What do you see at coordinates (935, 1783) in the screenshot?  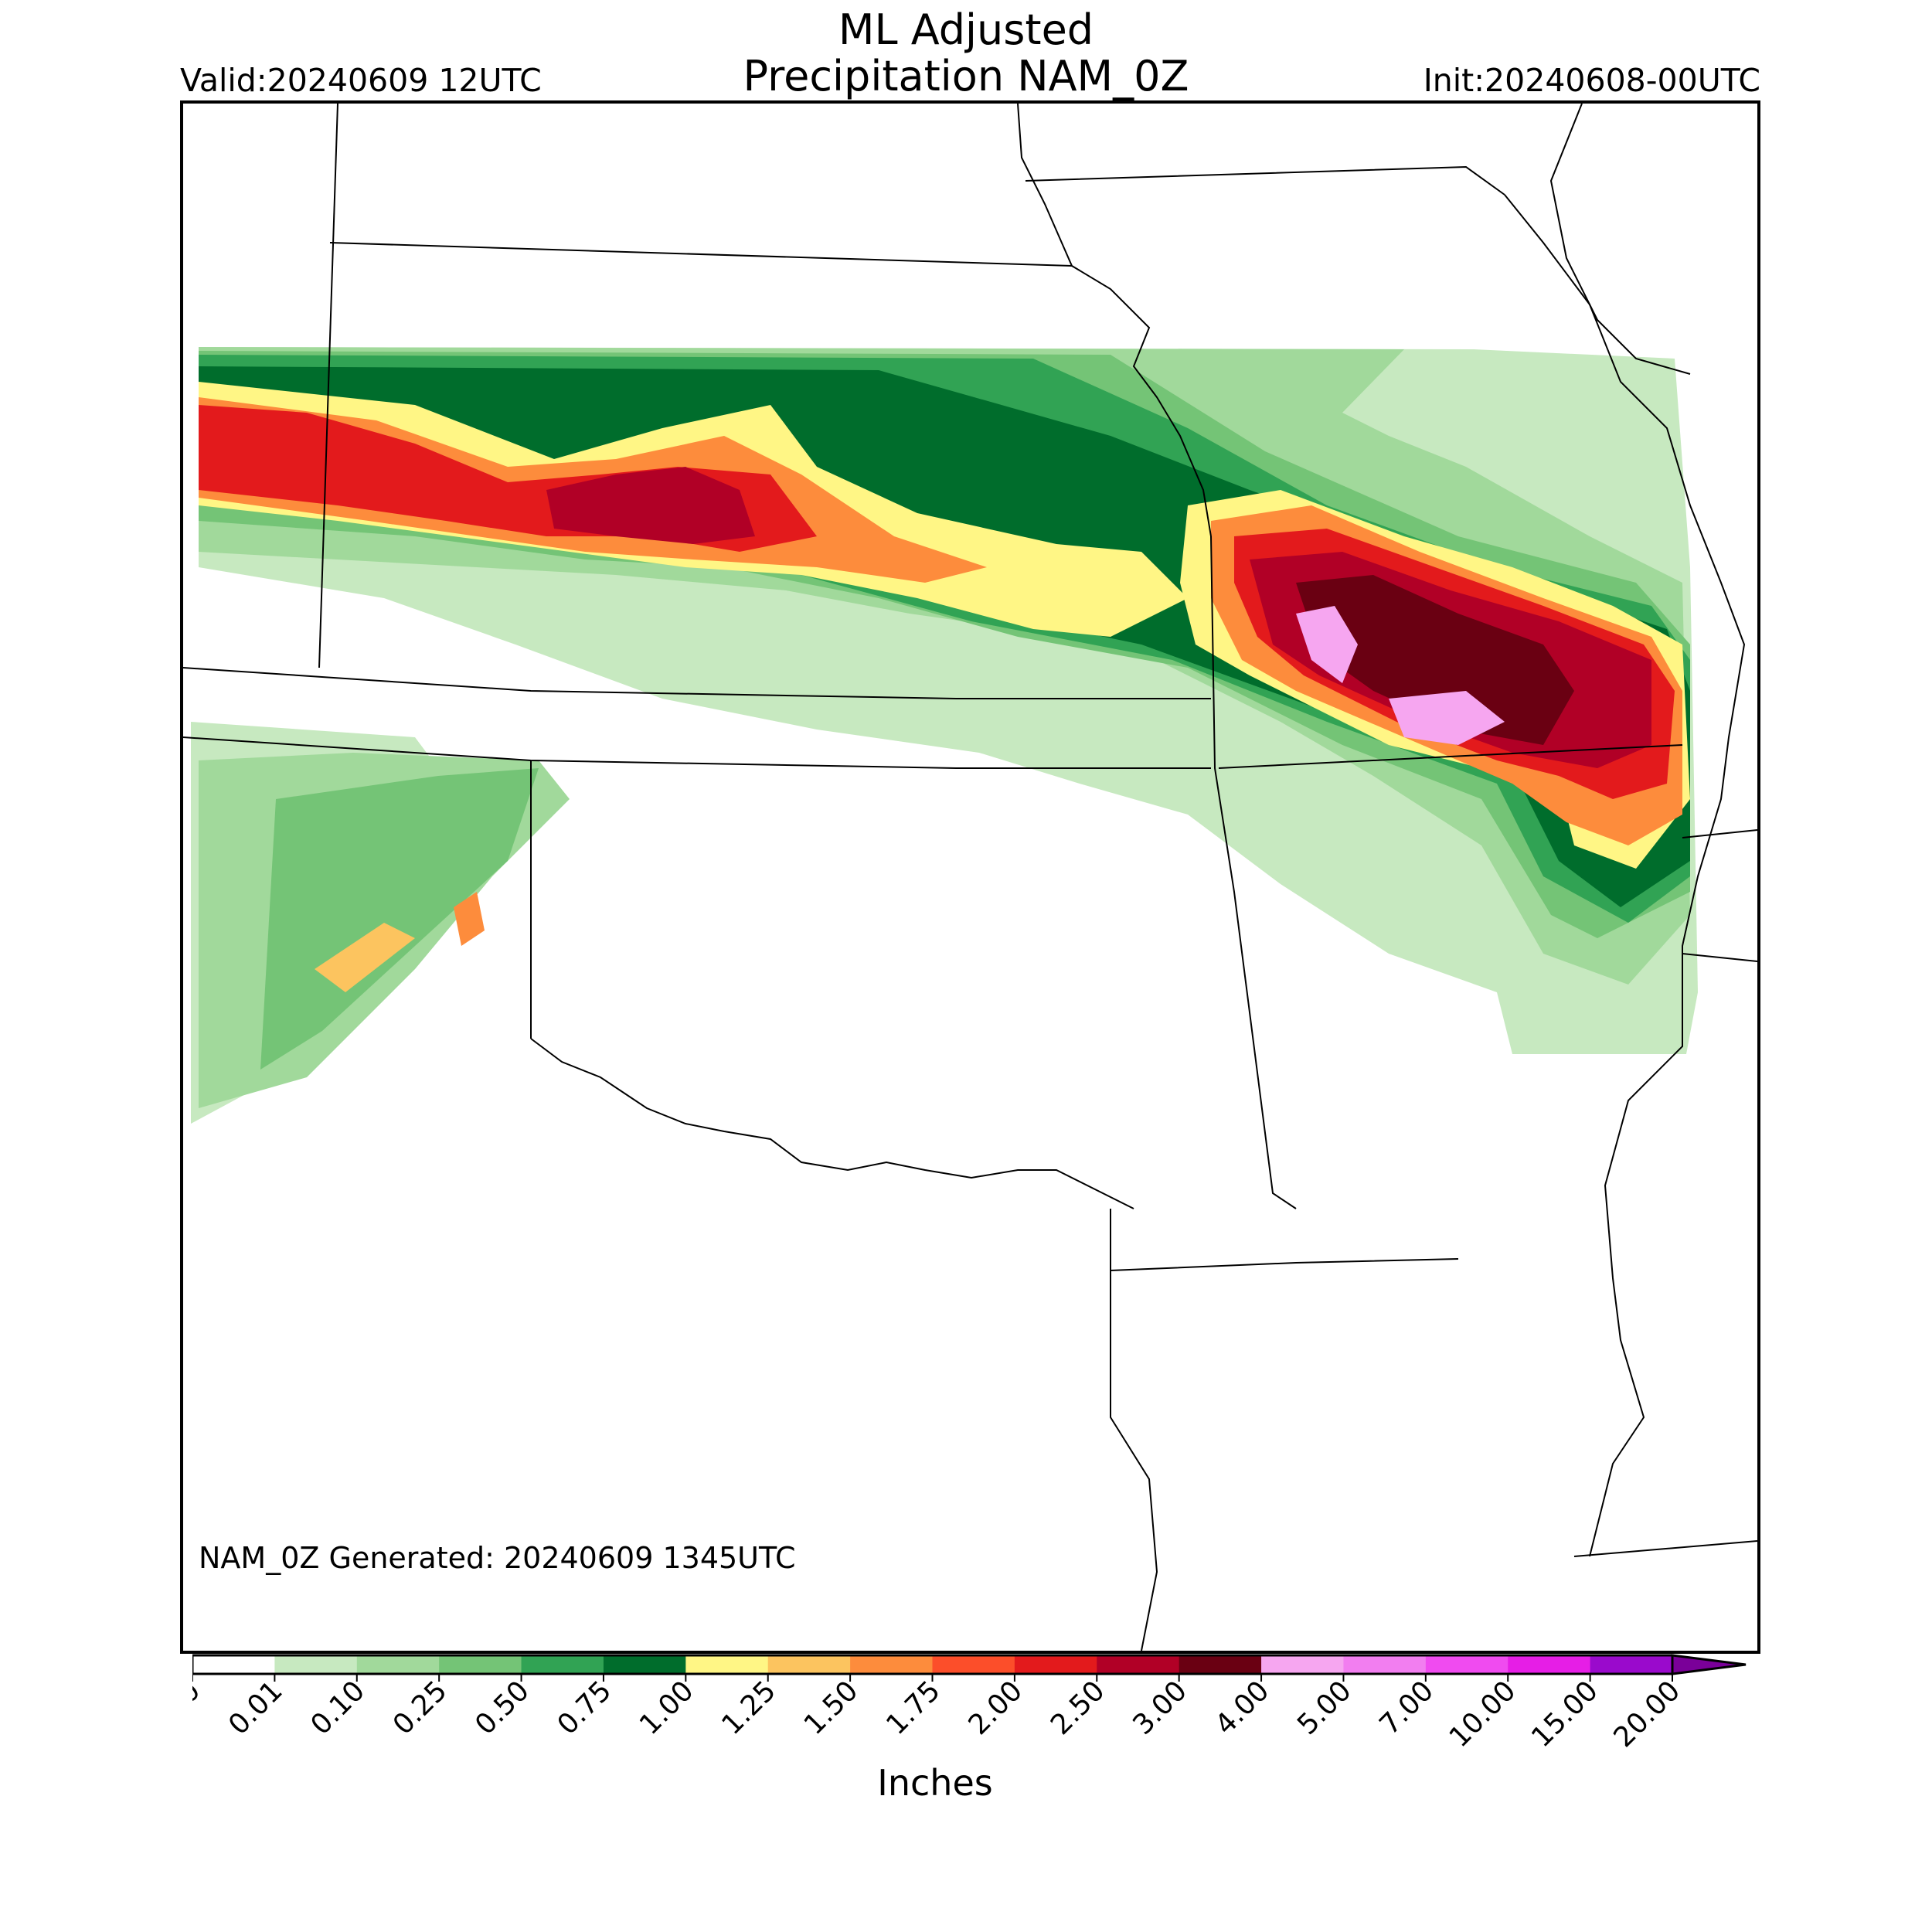 I see `colorbar-label: Inches` at bounding box center [935, 1783].